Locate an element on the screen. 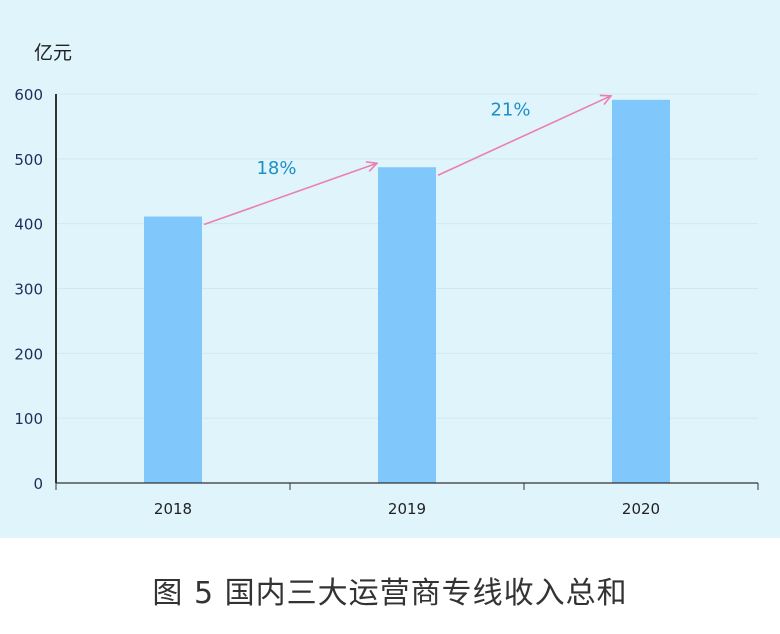  y-tick-label: 100 is located at coordinates (28, 419).